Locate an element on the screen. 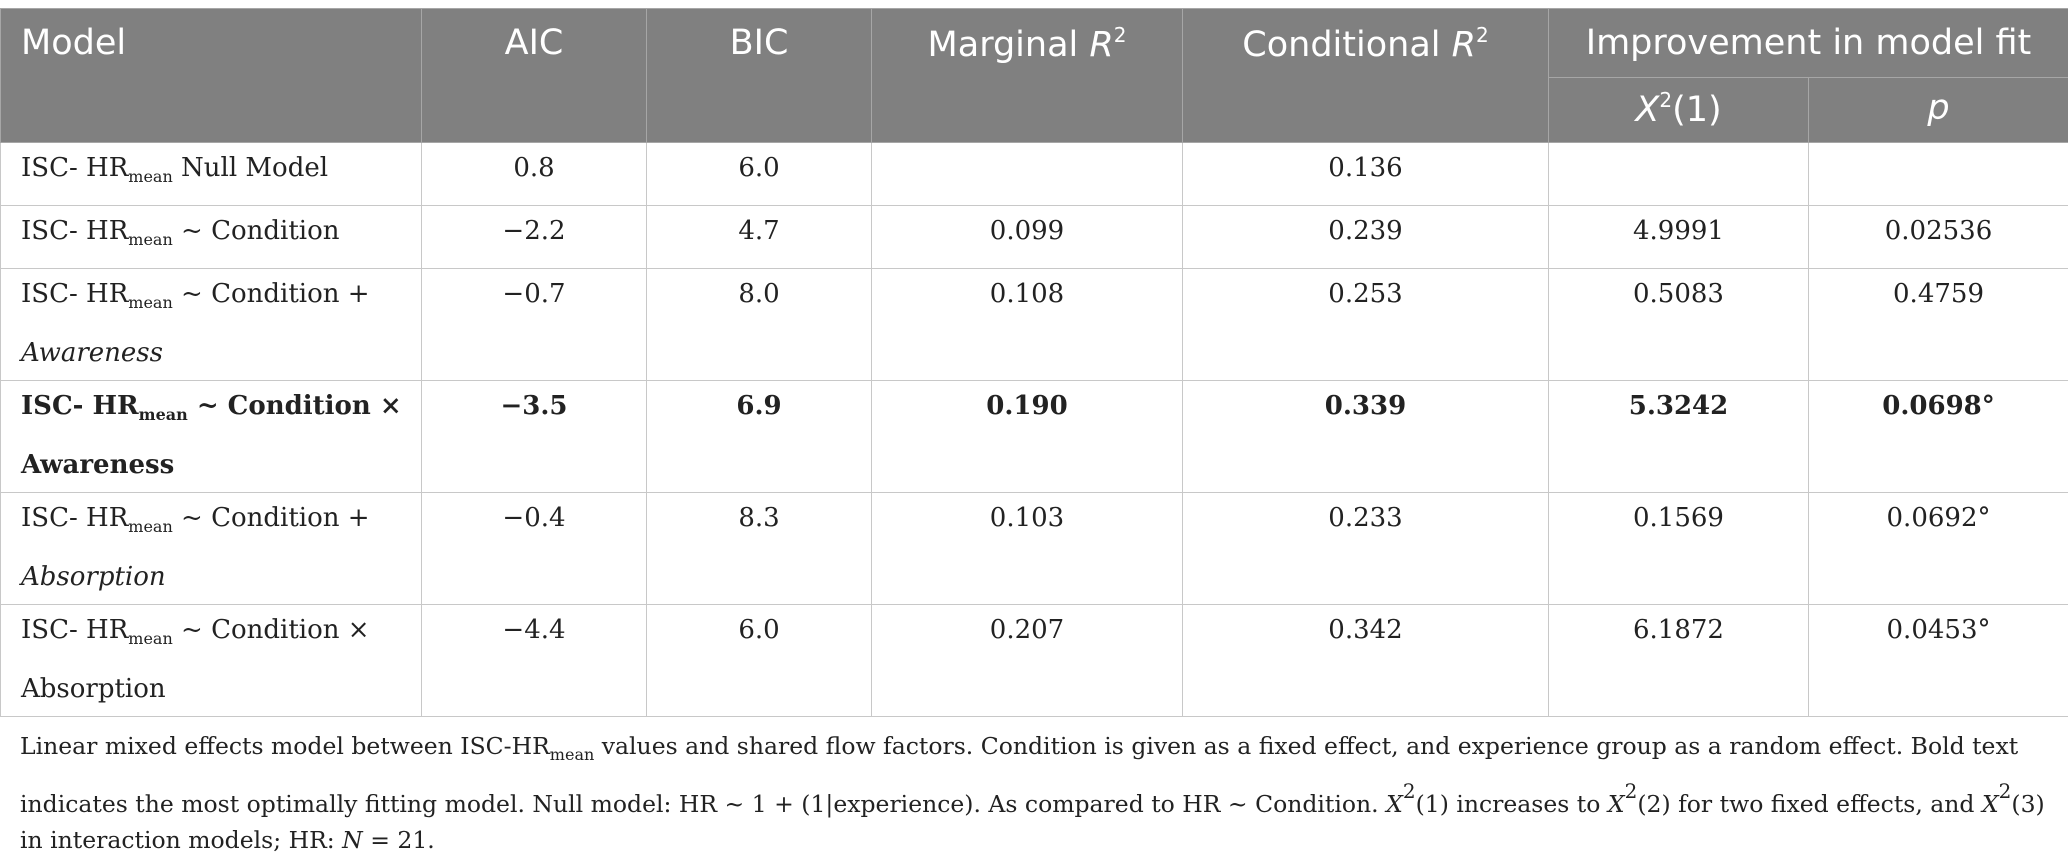 This screenshot has width=2068, height=858. header-chi-arg: (1) is located at coordinates (1697, 110).